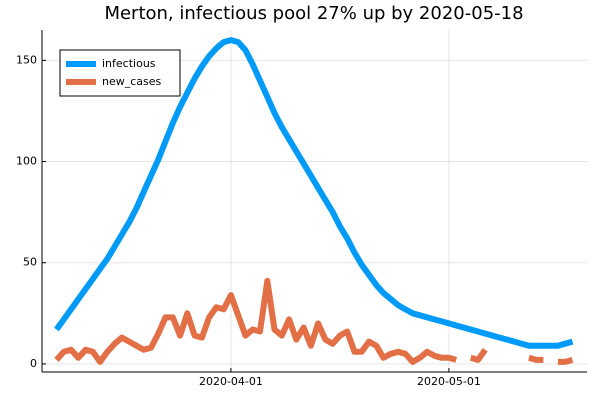 The height and width of the screenshot is (404, 600). I want to click on y-tick-label: 50, so click(30, 262).